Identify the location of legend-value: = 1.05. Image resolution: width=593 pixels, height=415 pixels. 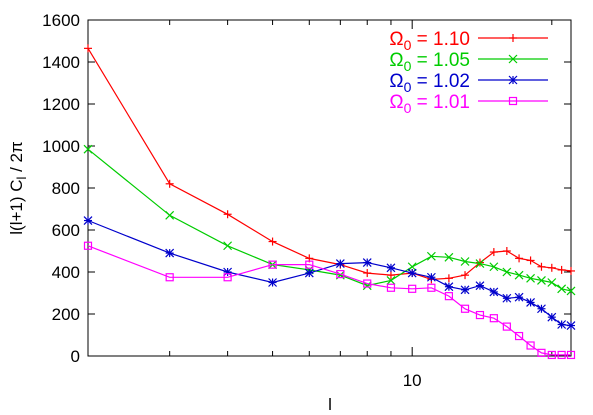
(440, 60).